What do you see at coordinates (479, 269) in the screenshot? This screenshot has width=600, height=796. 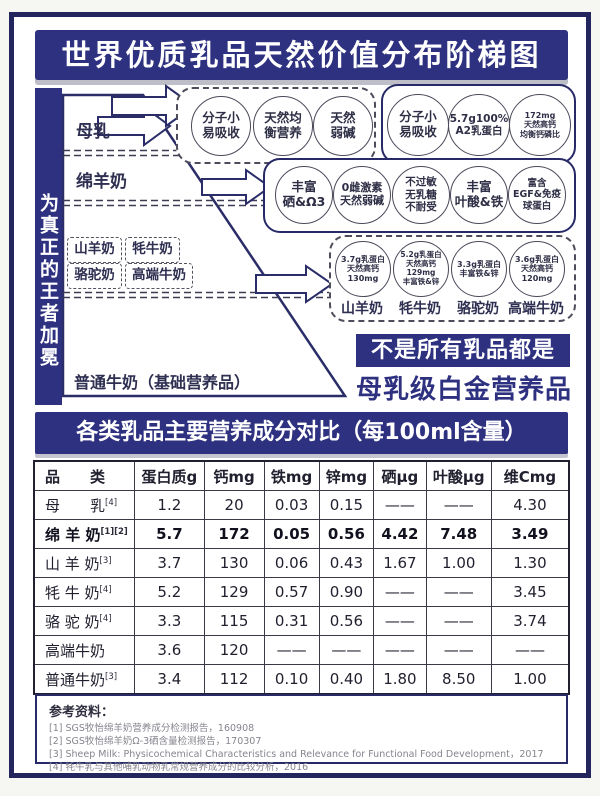 I see `badge-circle: 3.3g乳蛋白 丰富铁&锌` at bounding box center [479, 269].